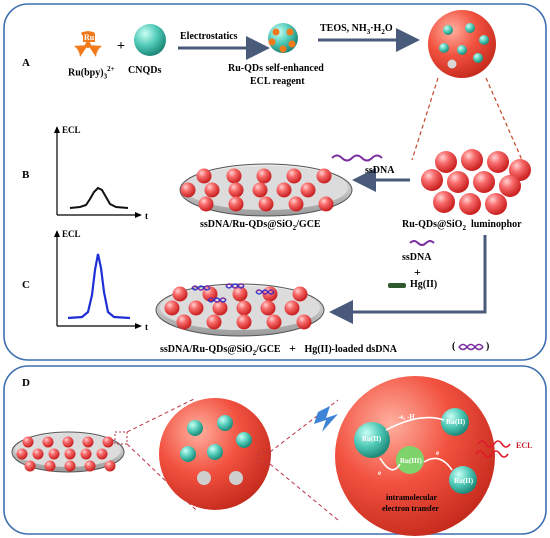 This screenshot has width=550, height=538. I want to click on luminophor-spheres, so click(476, 182).